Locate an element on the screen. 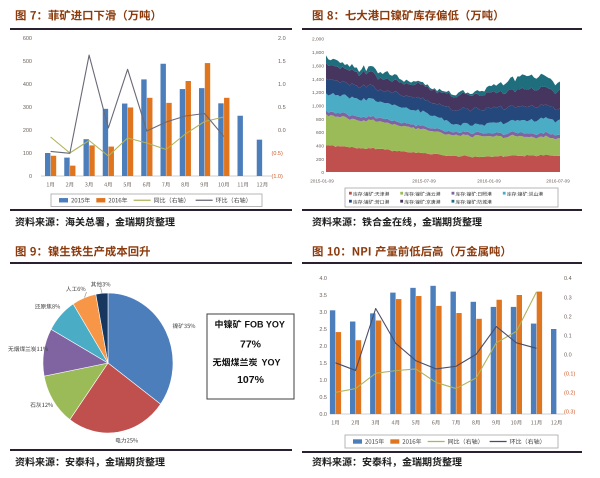 The width and height of the screenshot is (600, 478). svg-text: 77% is located at coordinates (251, 345).